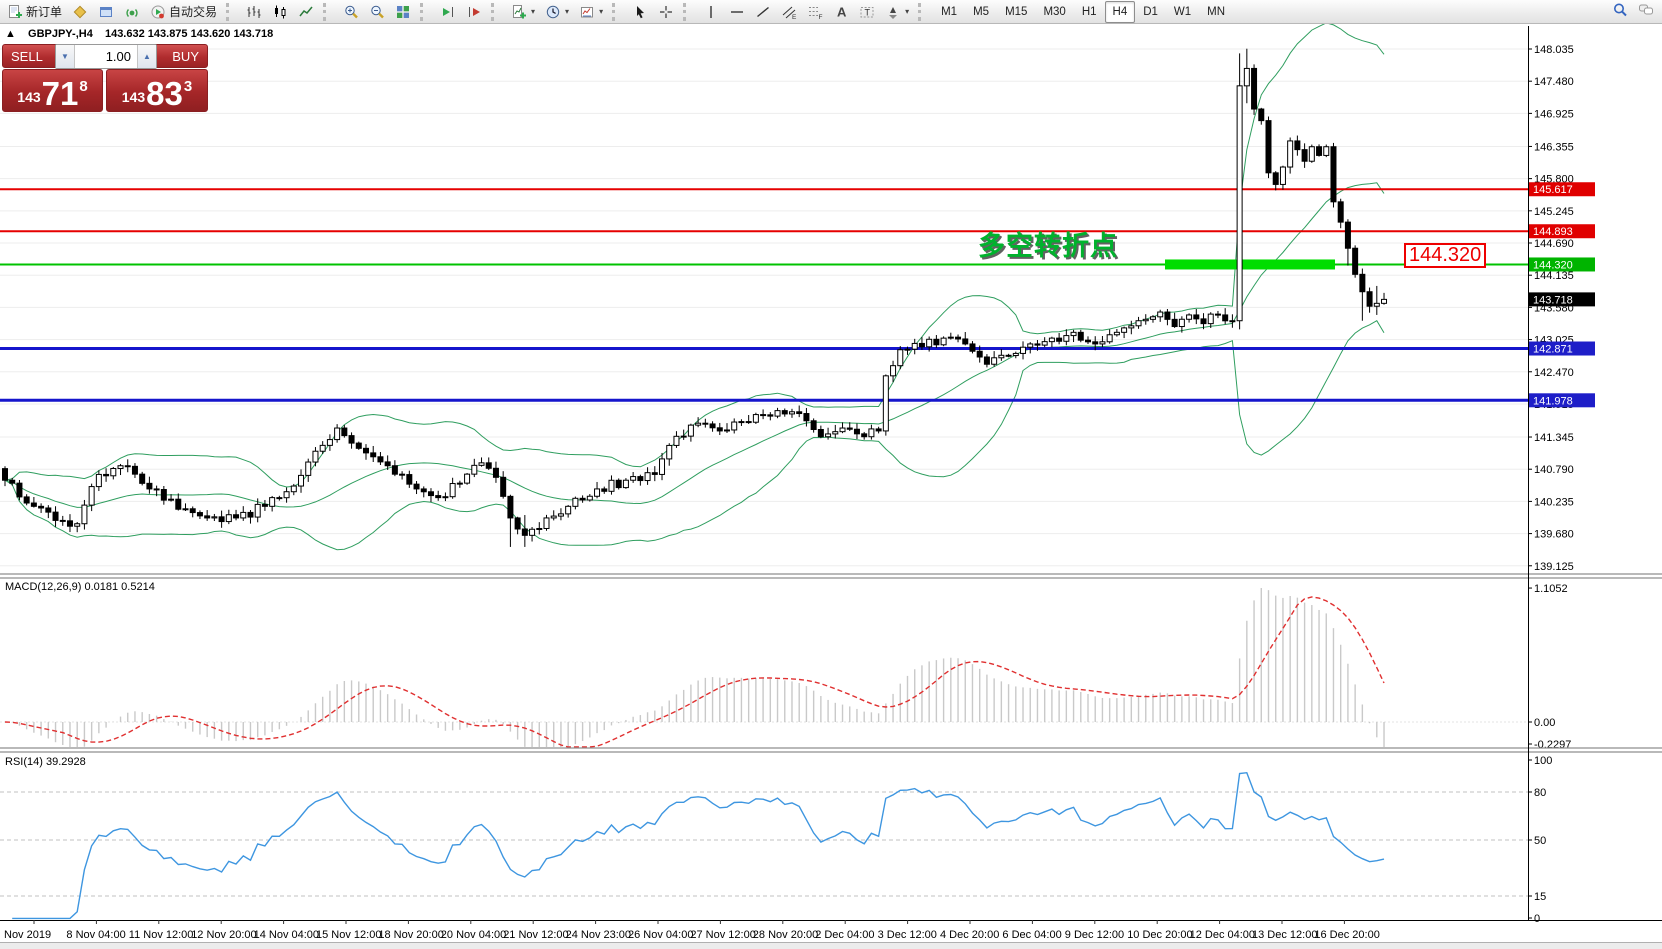 The height and width of the screenshot is (949, 1662). I want to click on channel-button: E, so click(789, 12).